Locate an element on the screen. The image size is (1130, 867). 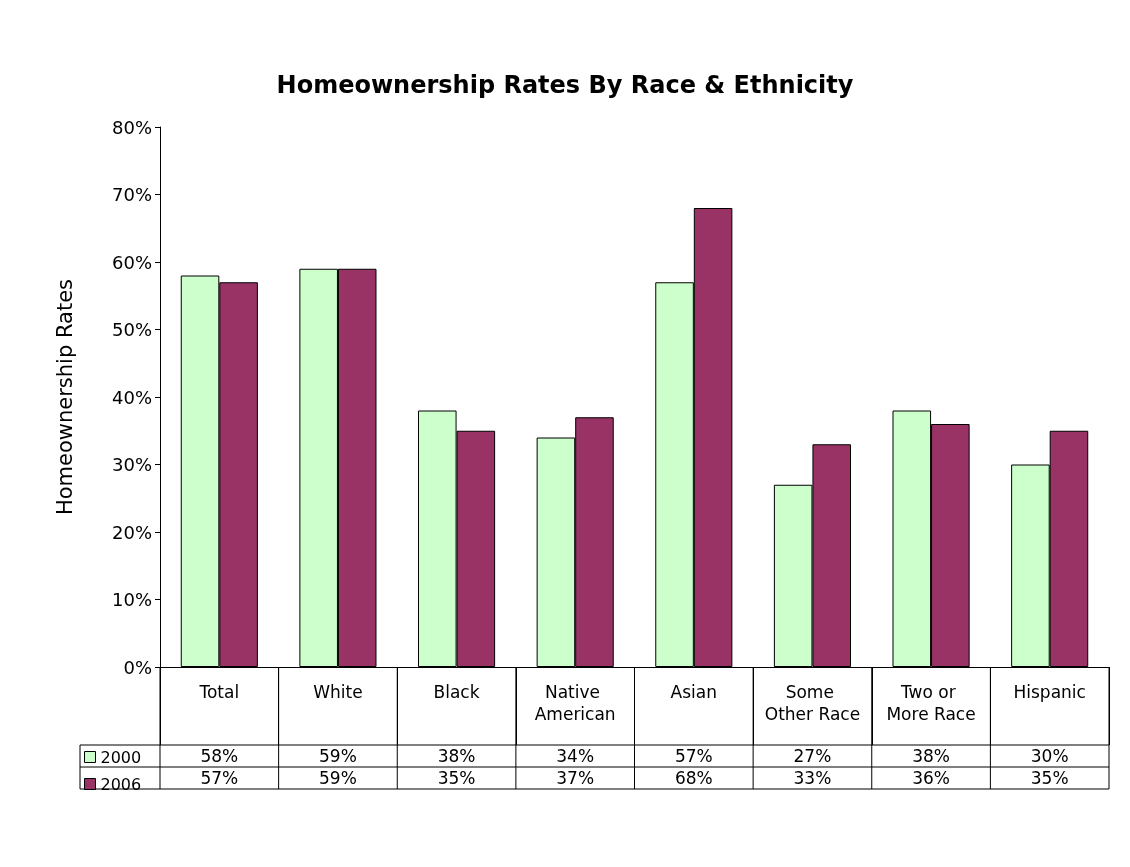
y-tick-label: 60% is located at coordinates (131, 262).